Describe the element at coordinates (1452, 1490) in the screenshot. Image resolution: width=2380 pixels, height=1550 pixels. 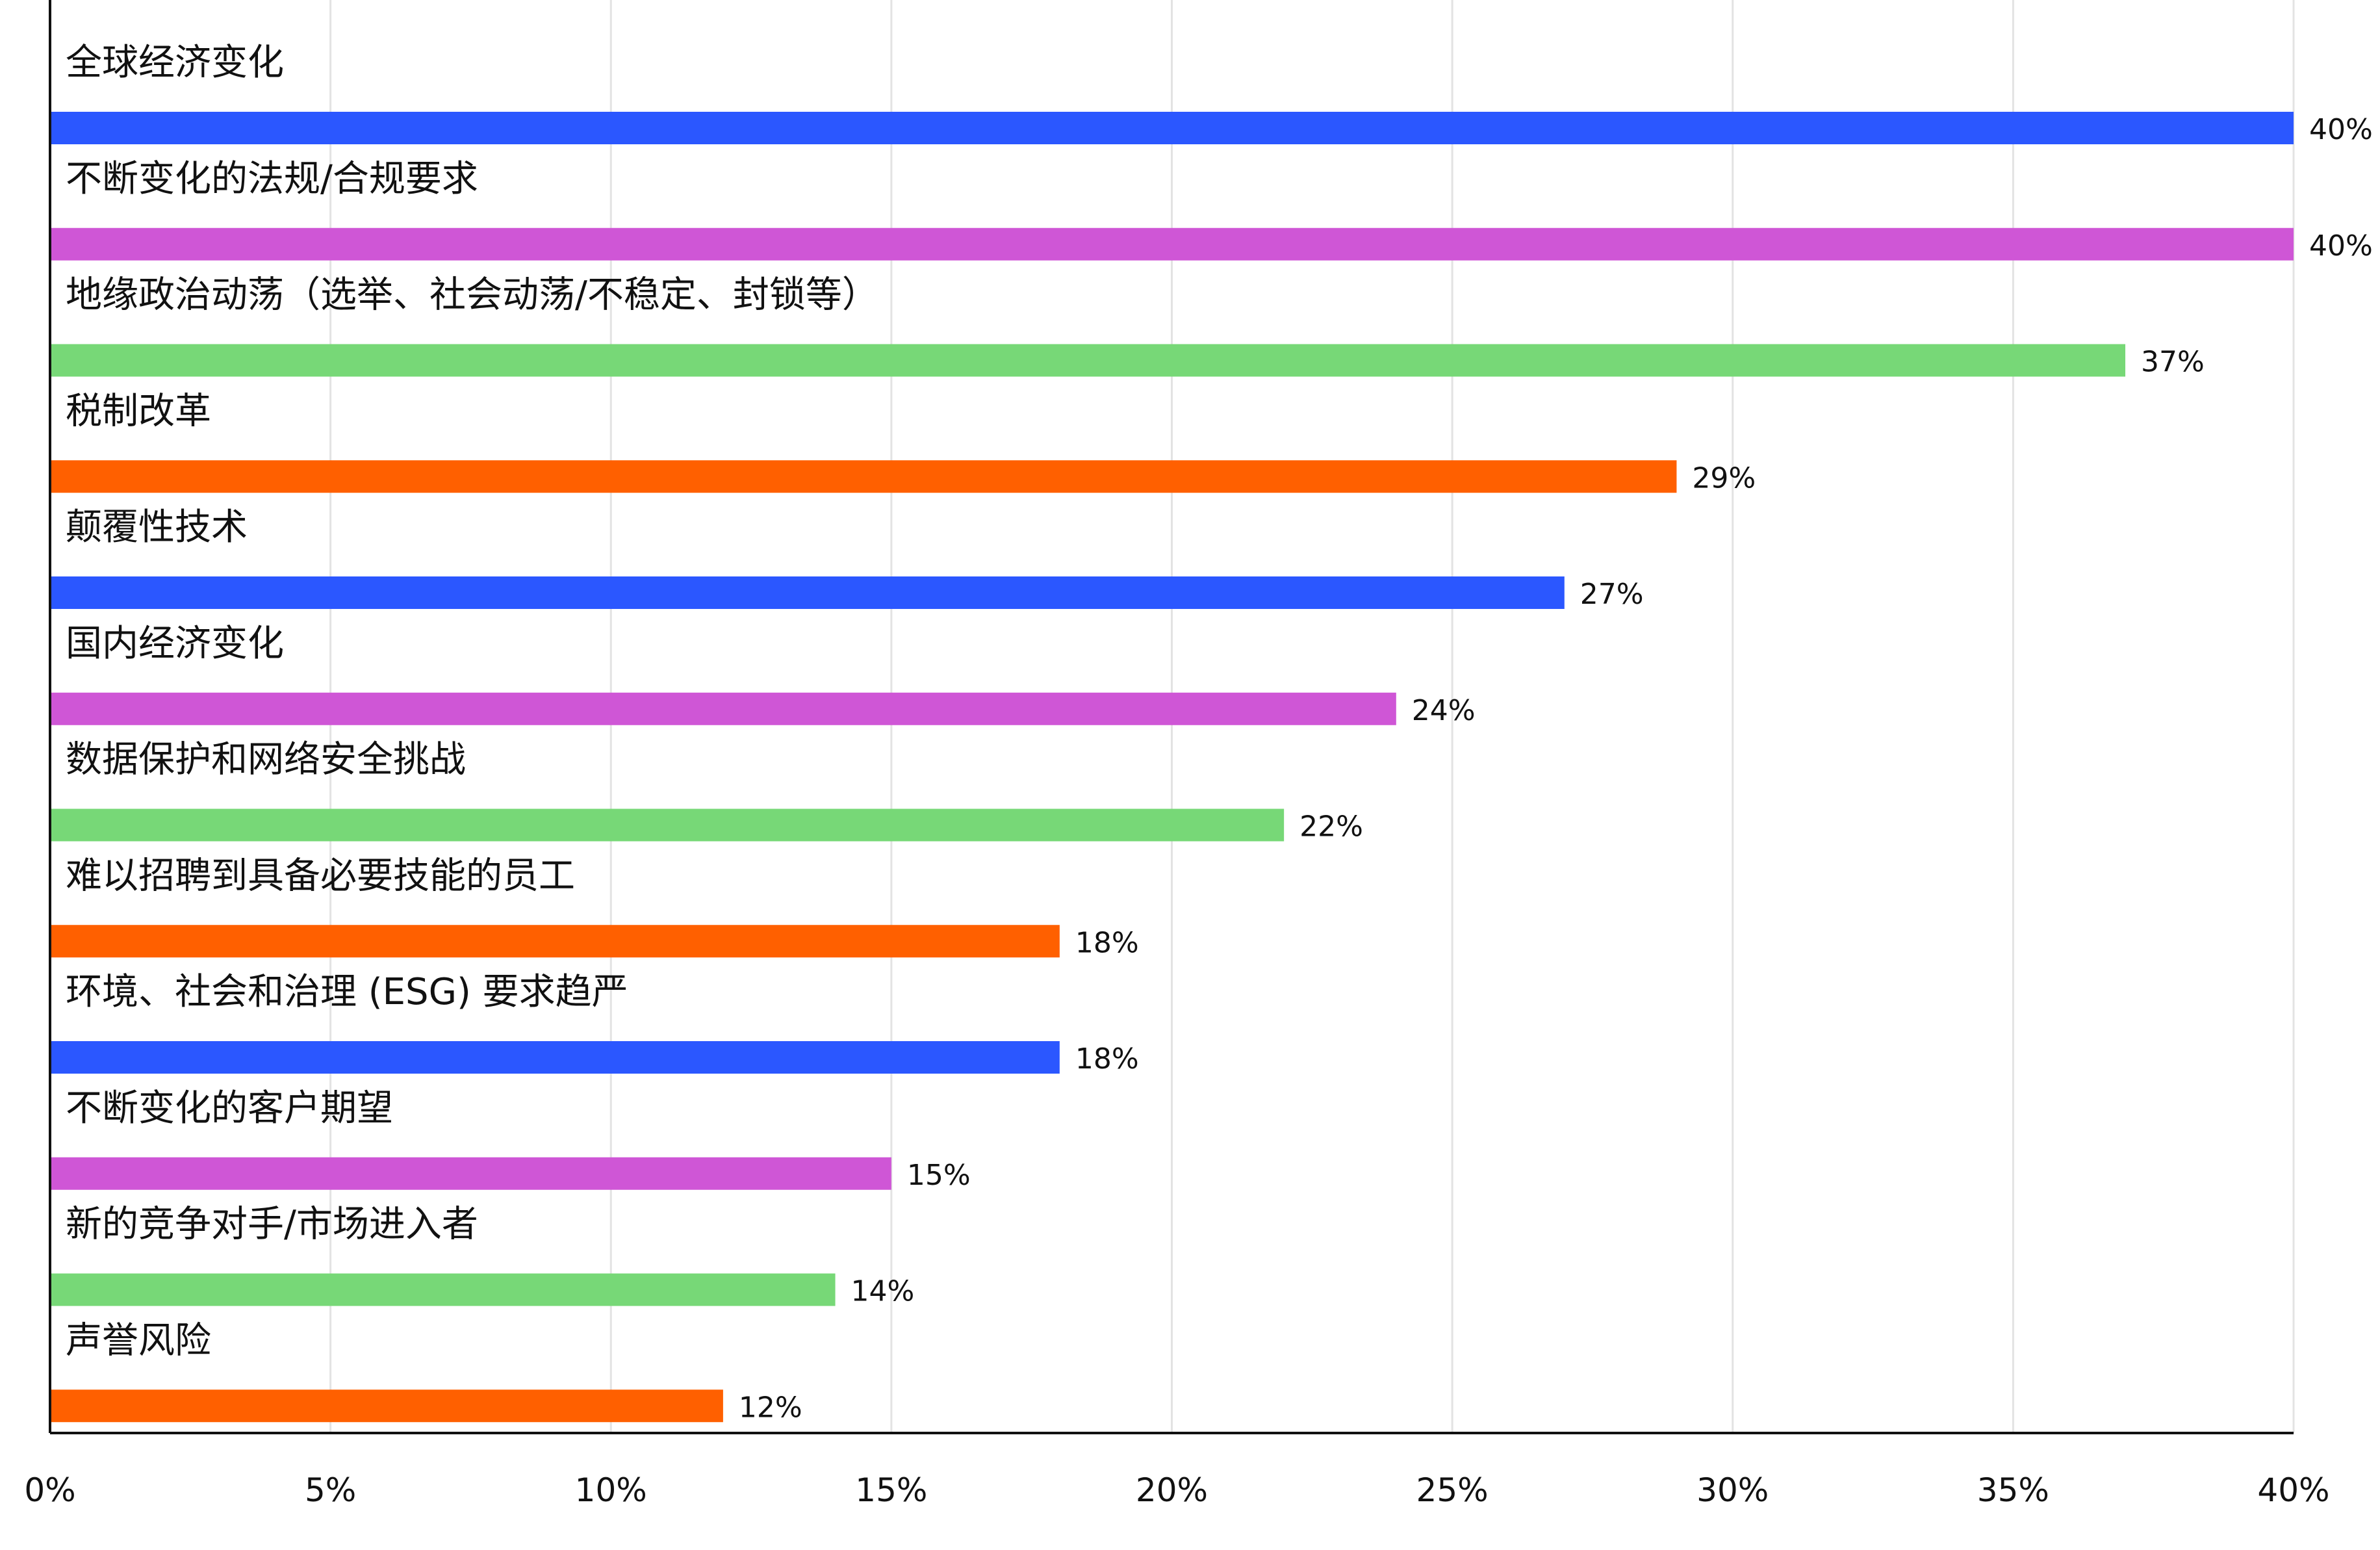
I see `x-tick-label: 25%` at that location.